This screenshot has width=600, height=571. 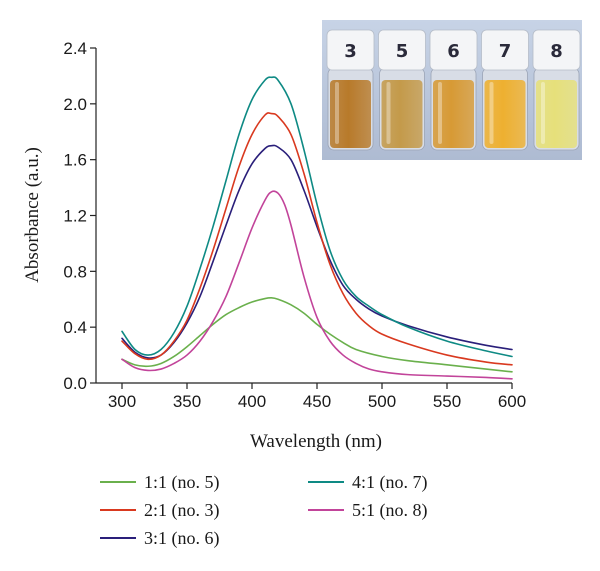 I want to click on y-tick-label: 2.0, so click(x=75, y=104).